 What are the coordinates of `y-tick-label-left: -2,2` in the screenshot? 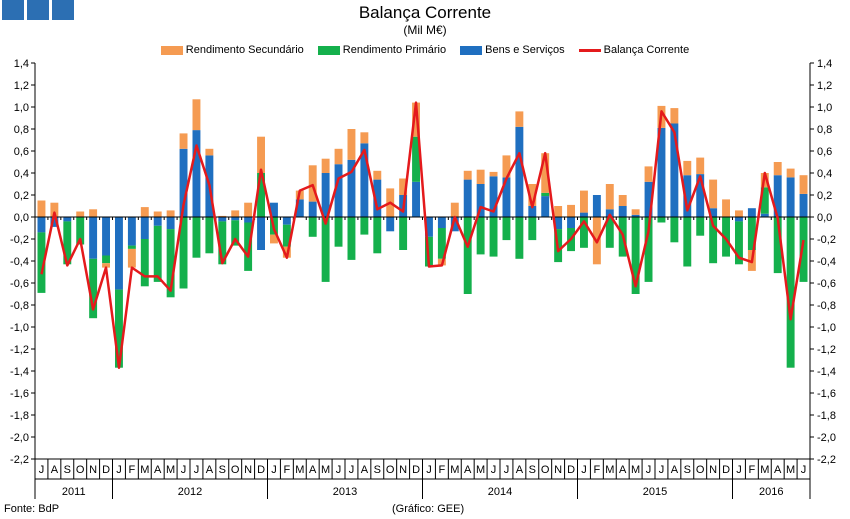 It's located at (19, 460).